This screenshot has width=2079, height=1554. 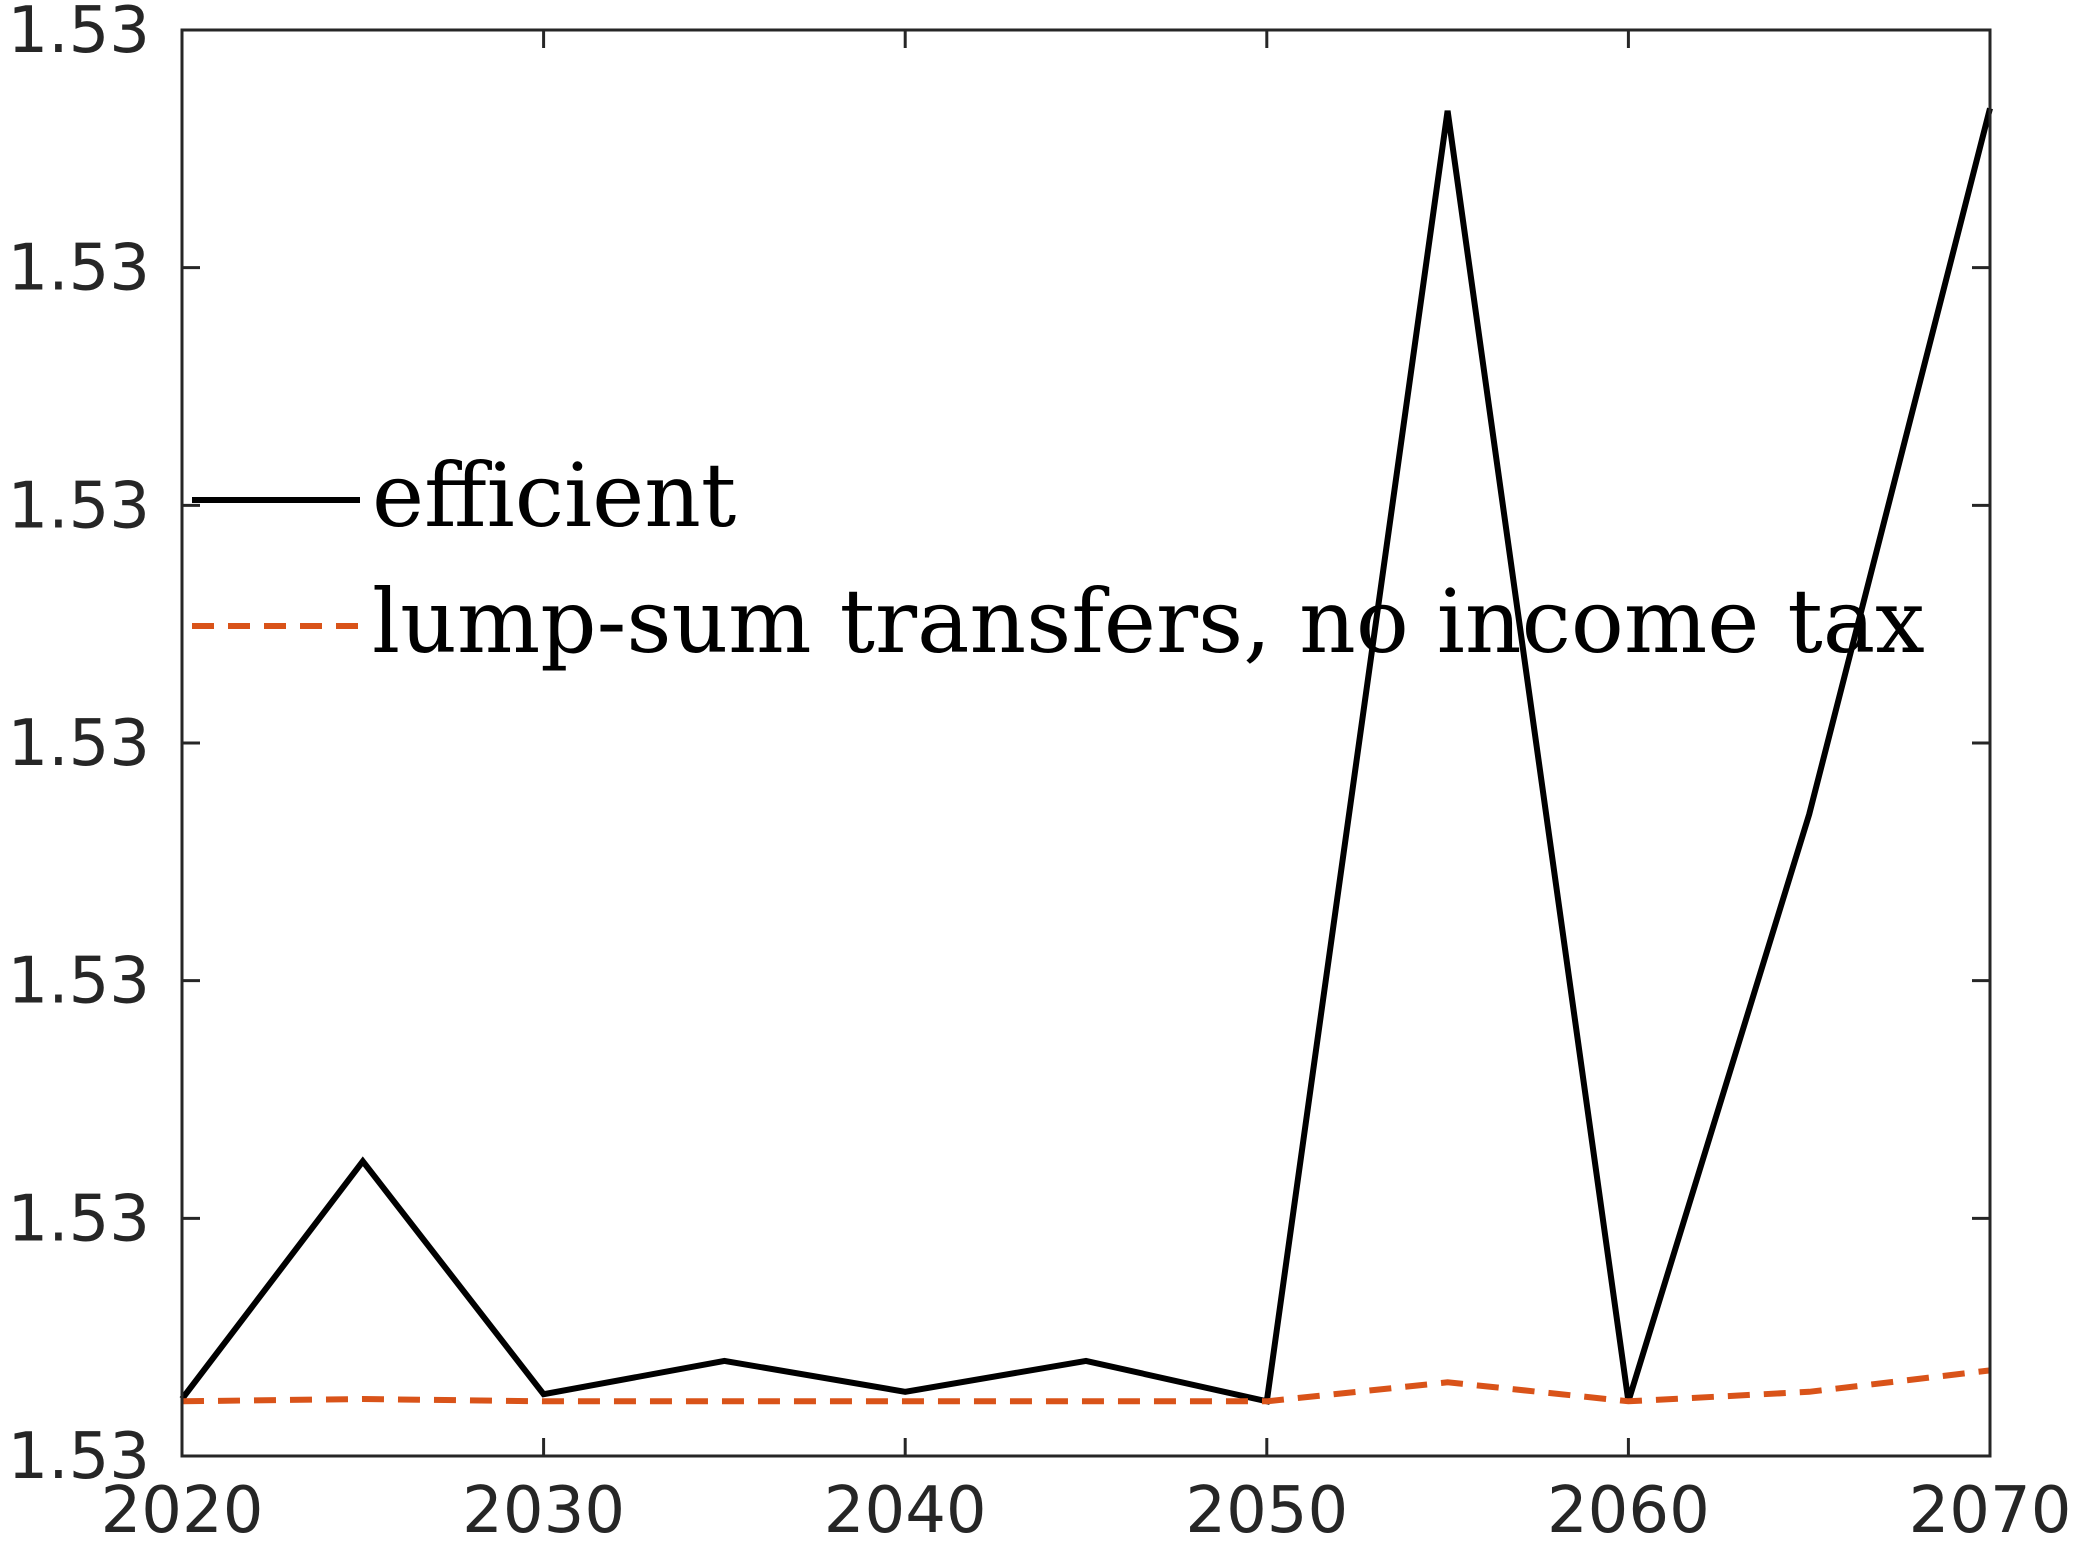 What do you see at coordinates (543, 1511) in the screenshot?
I see `x-tick-label: 2030` at bounding box center [543, 1511].